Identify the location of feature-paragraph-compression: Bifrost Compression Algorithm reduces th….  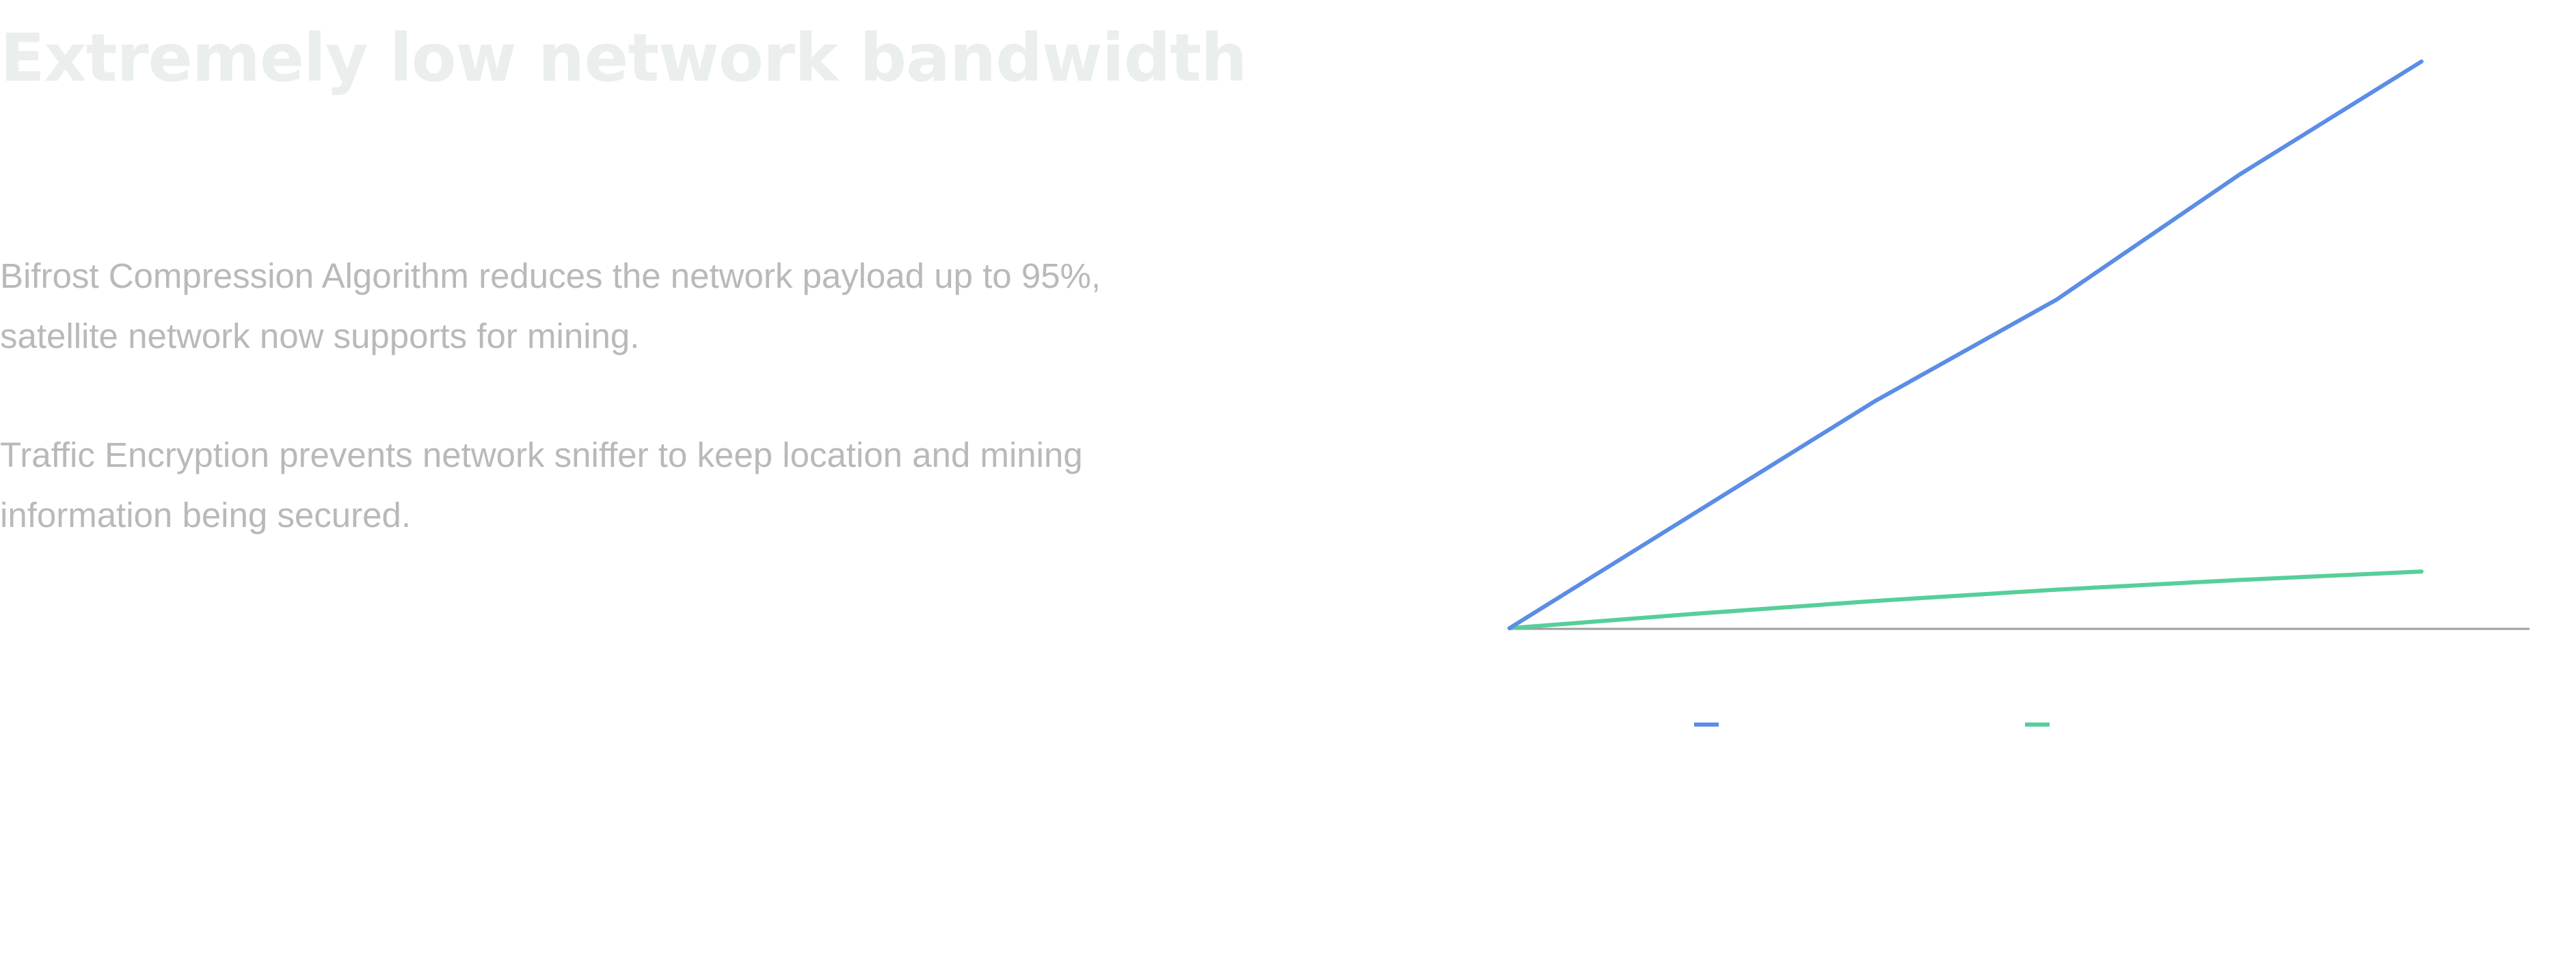
(550, 305).